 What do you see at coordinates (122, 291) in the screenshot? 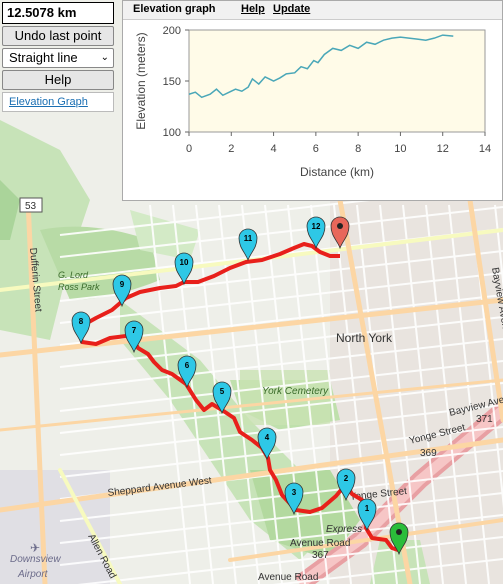
I see `route-marker-9: 9` at bounding box center [122, 291].